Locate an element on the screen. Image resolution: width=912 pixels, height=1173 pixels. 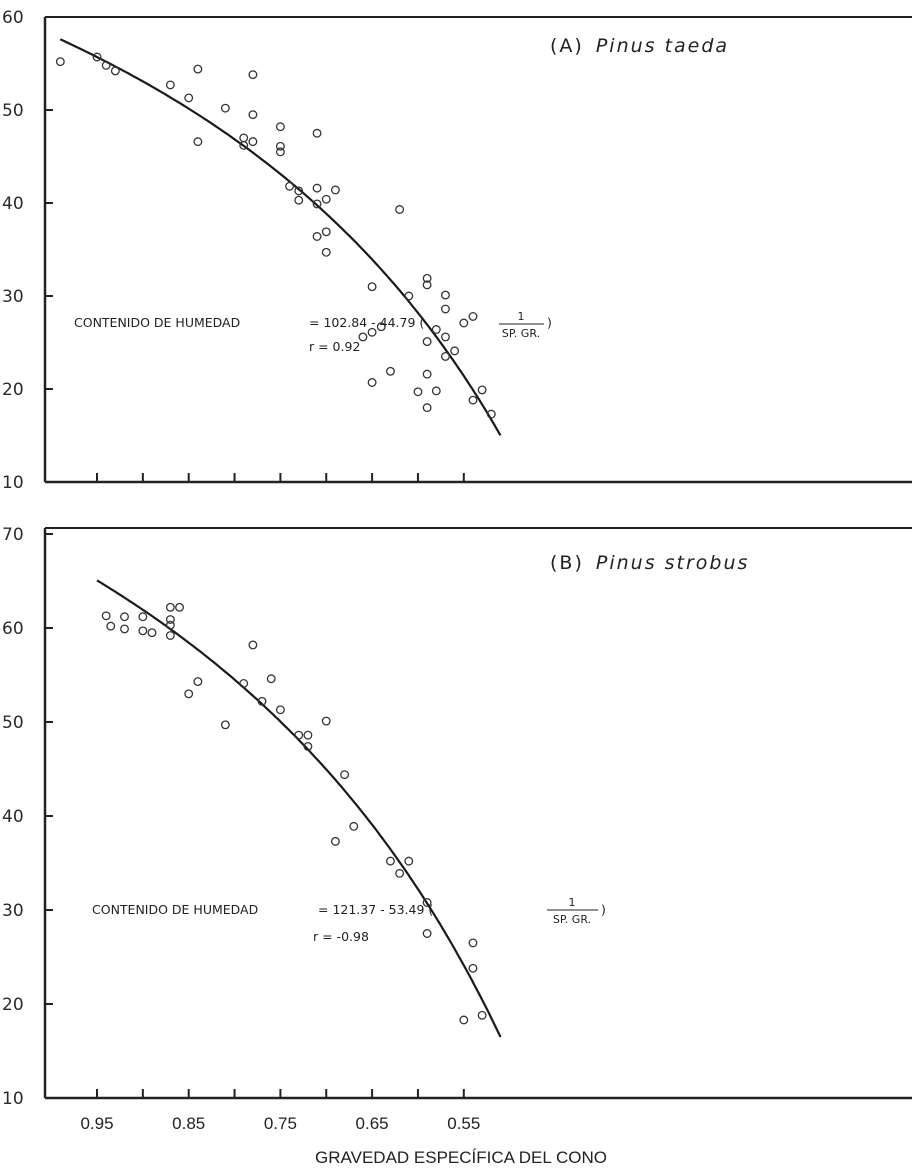
panel-b-y-tick-label: 70 is located at coordinates (13, 535).